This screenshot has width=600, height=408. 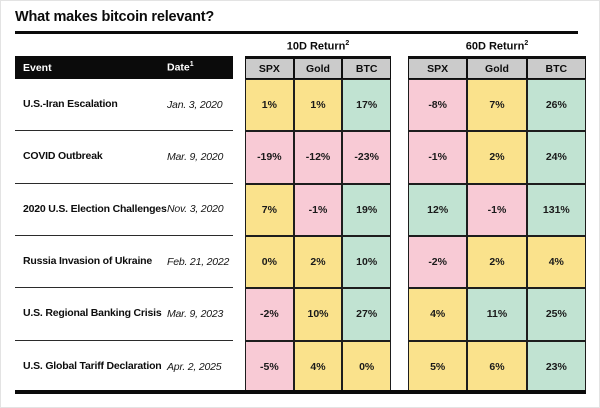 I want to click on return-cell: -12%, so click(x=318, y=157).